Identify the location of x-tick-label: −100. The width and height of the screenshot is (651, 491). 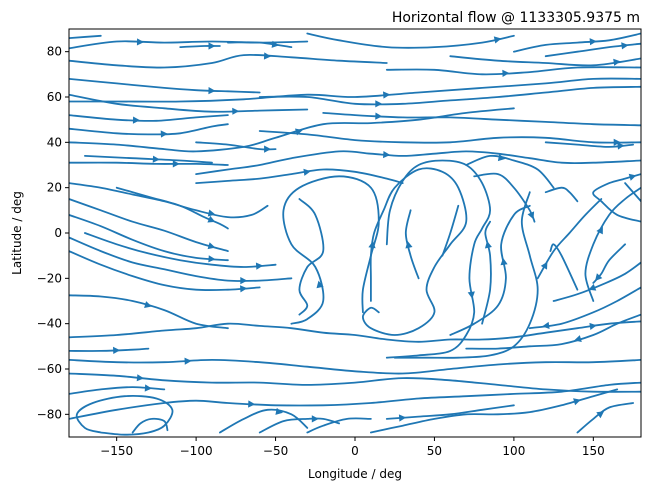
(196, 451).